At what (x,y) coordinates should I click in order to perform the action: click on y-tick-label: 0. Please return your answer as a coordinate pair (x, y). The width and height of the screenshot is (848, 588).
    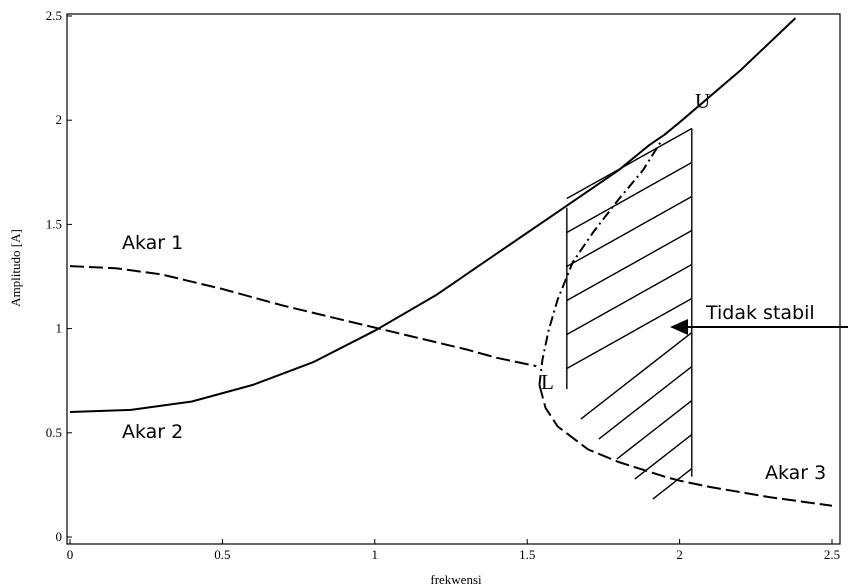
    Looking at the image, I should click on (59, 536).